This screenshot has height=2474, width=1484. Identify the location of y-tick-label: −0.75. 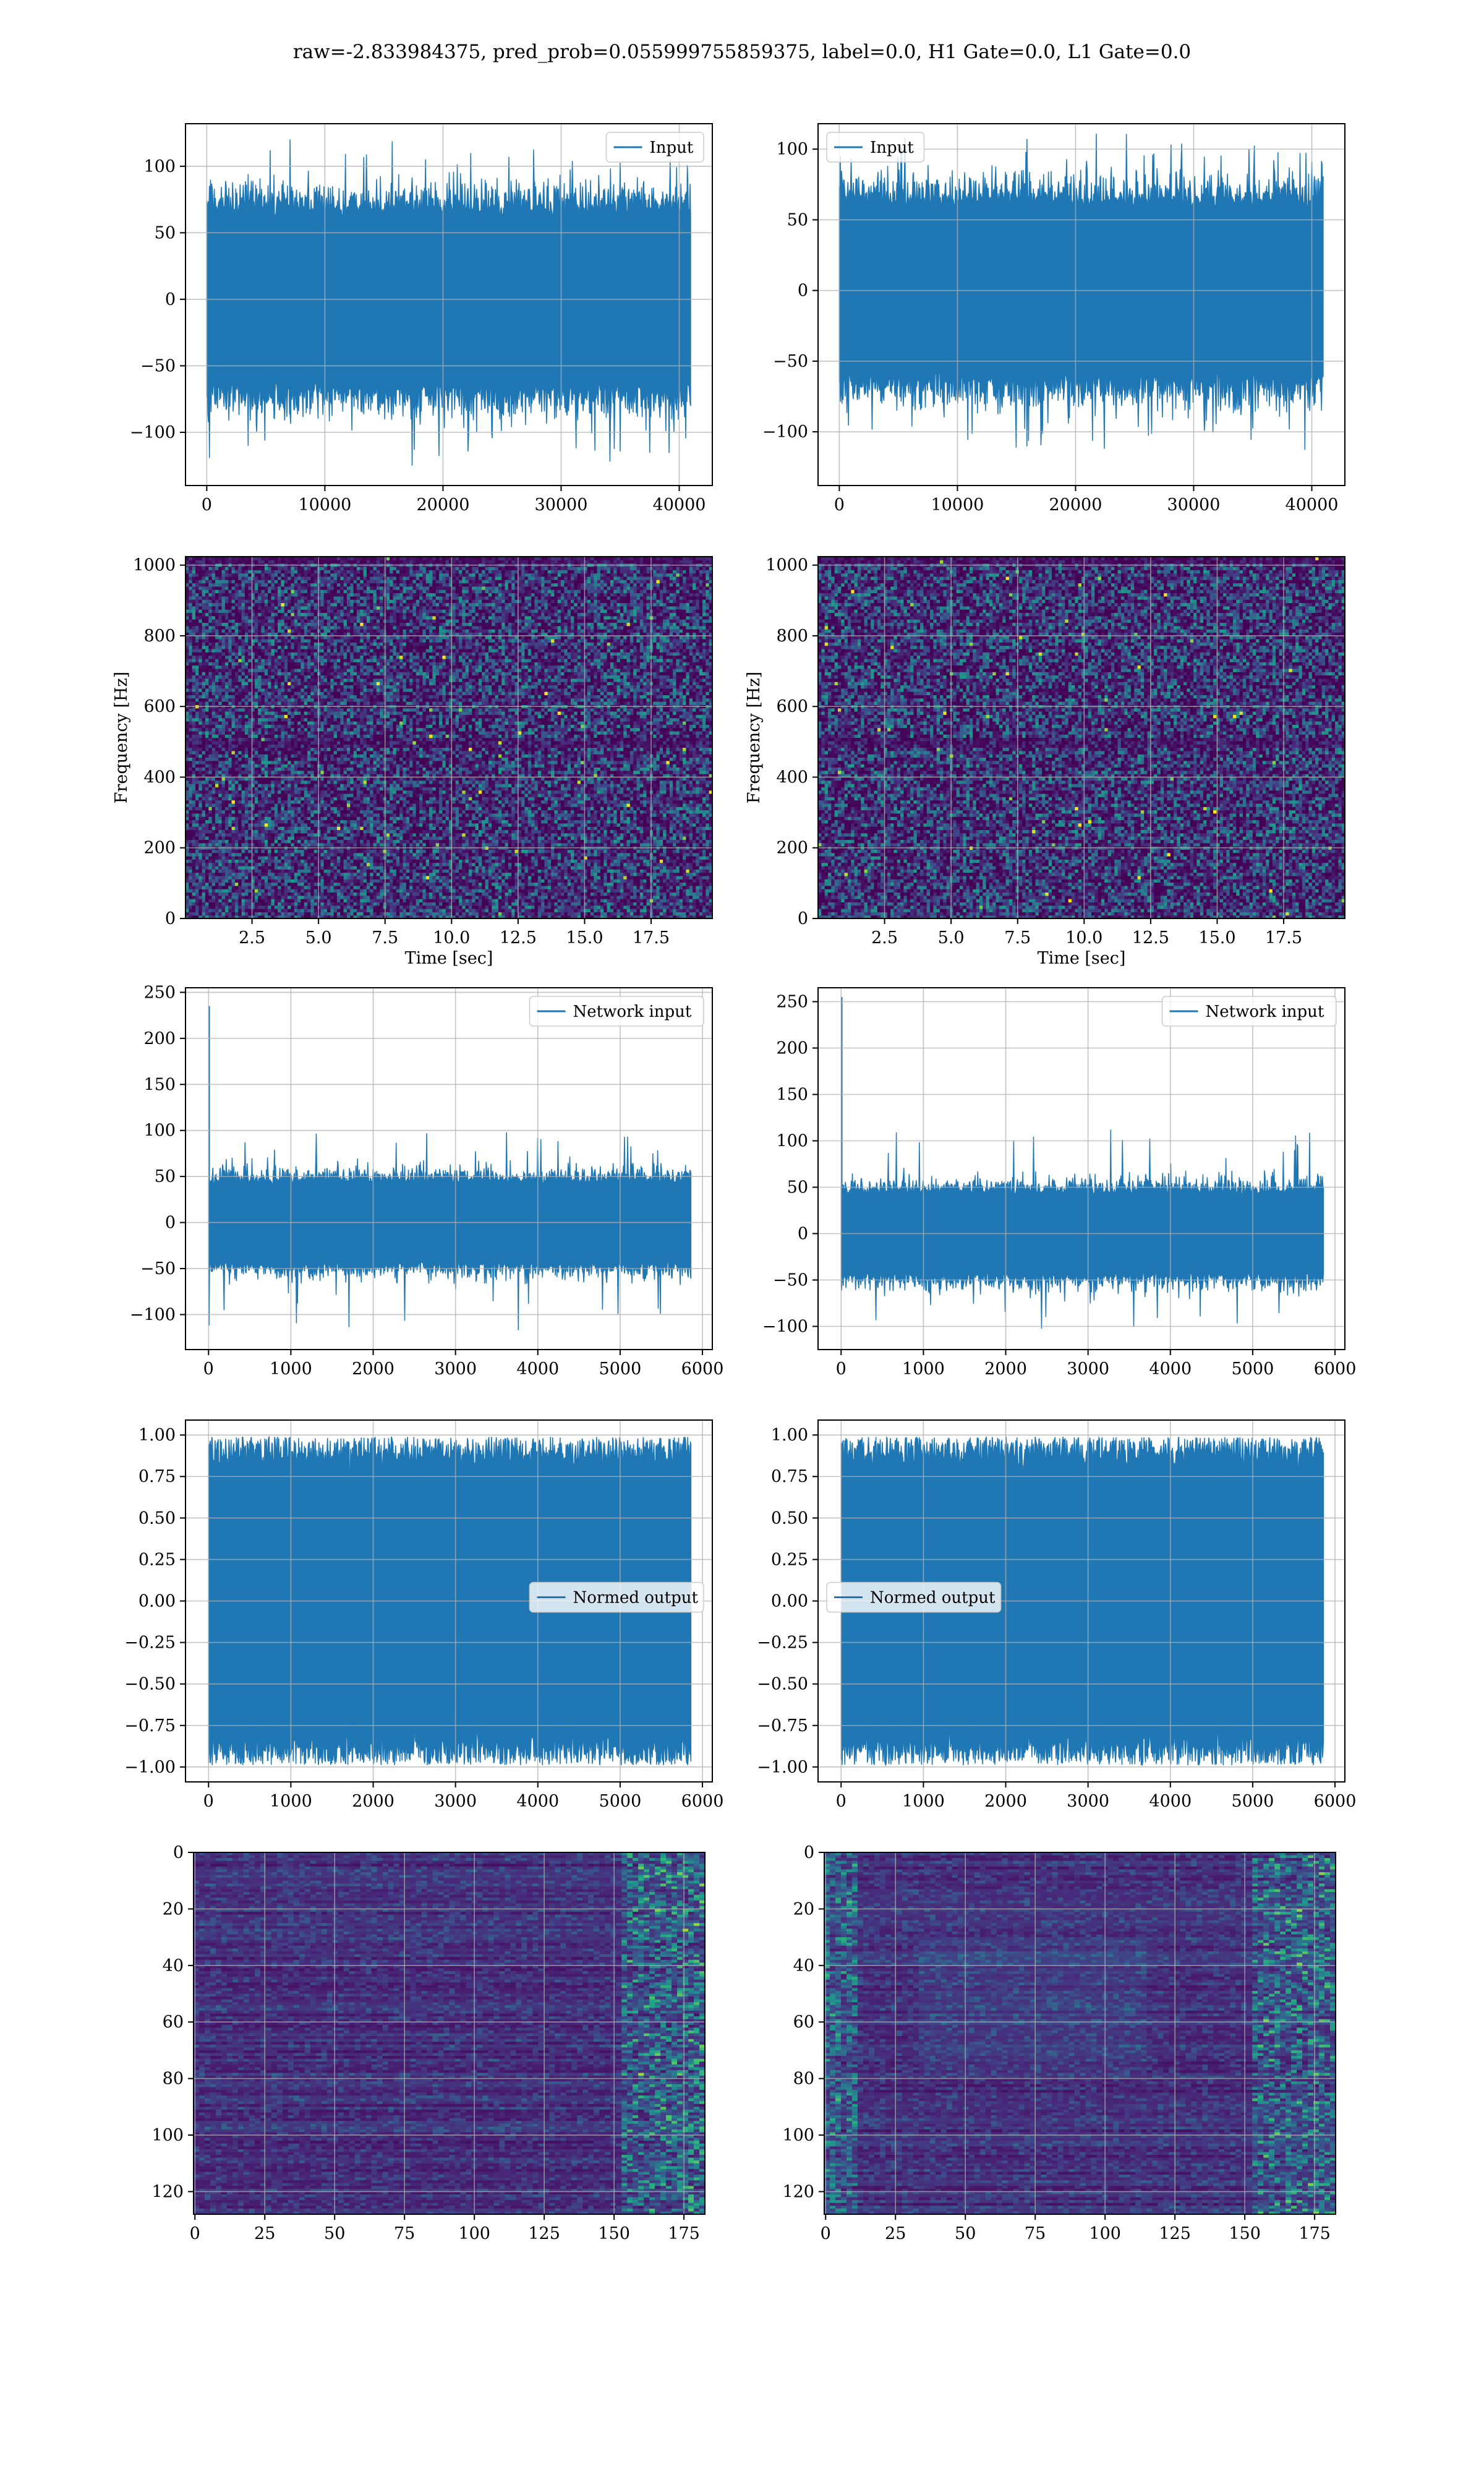
(150, 1726).